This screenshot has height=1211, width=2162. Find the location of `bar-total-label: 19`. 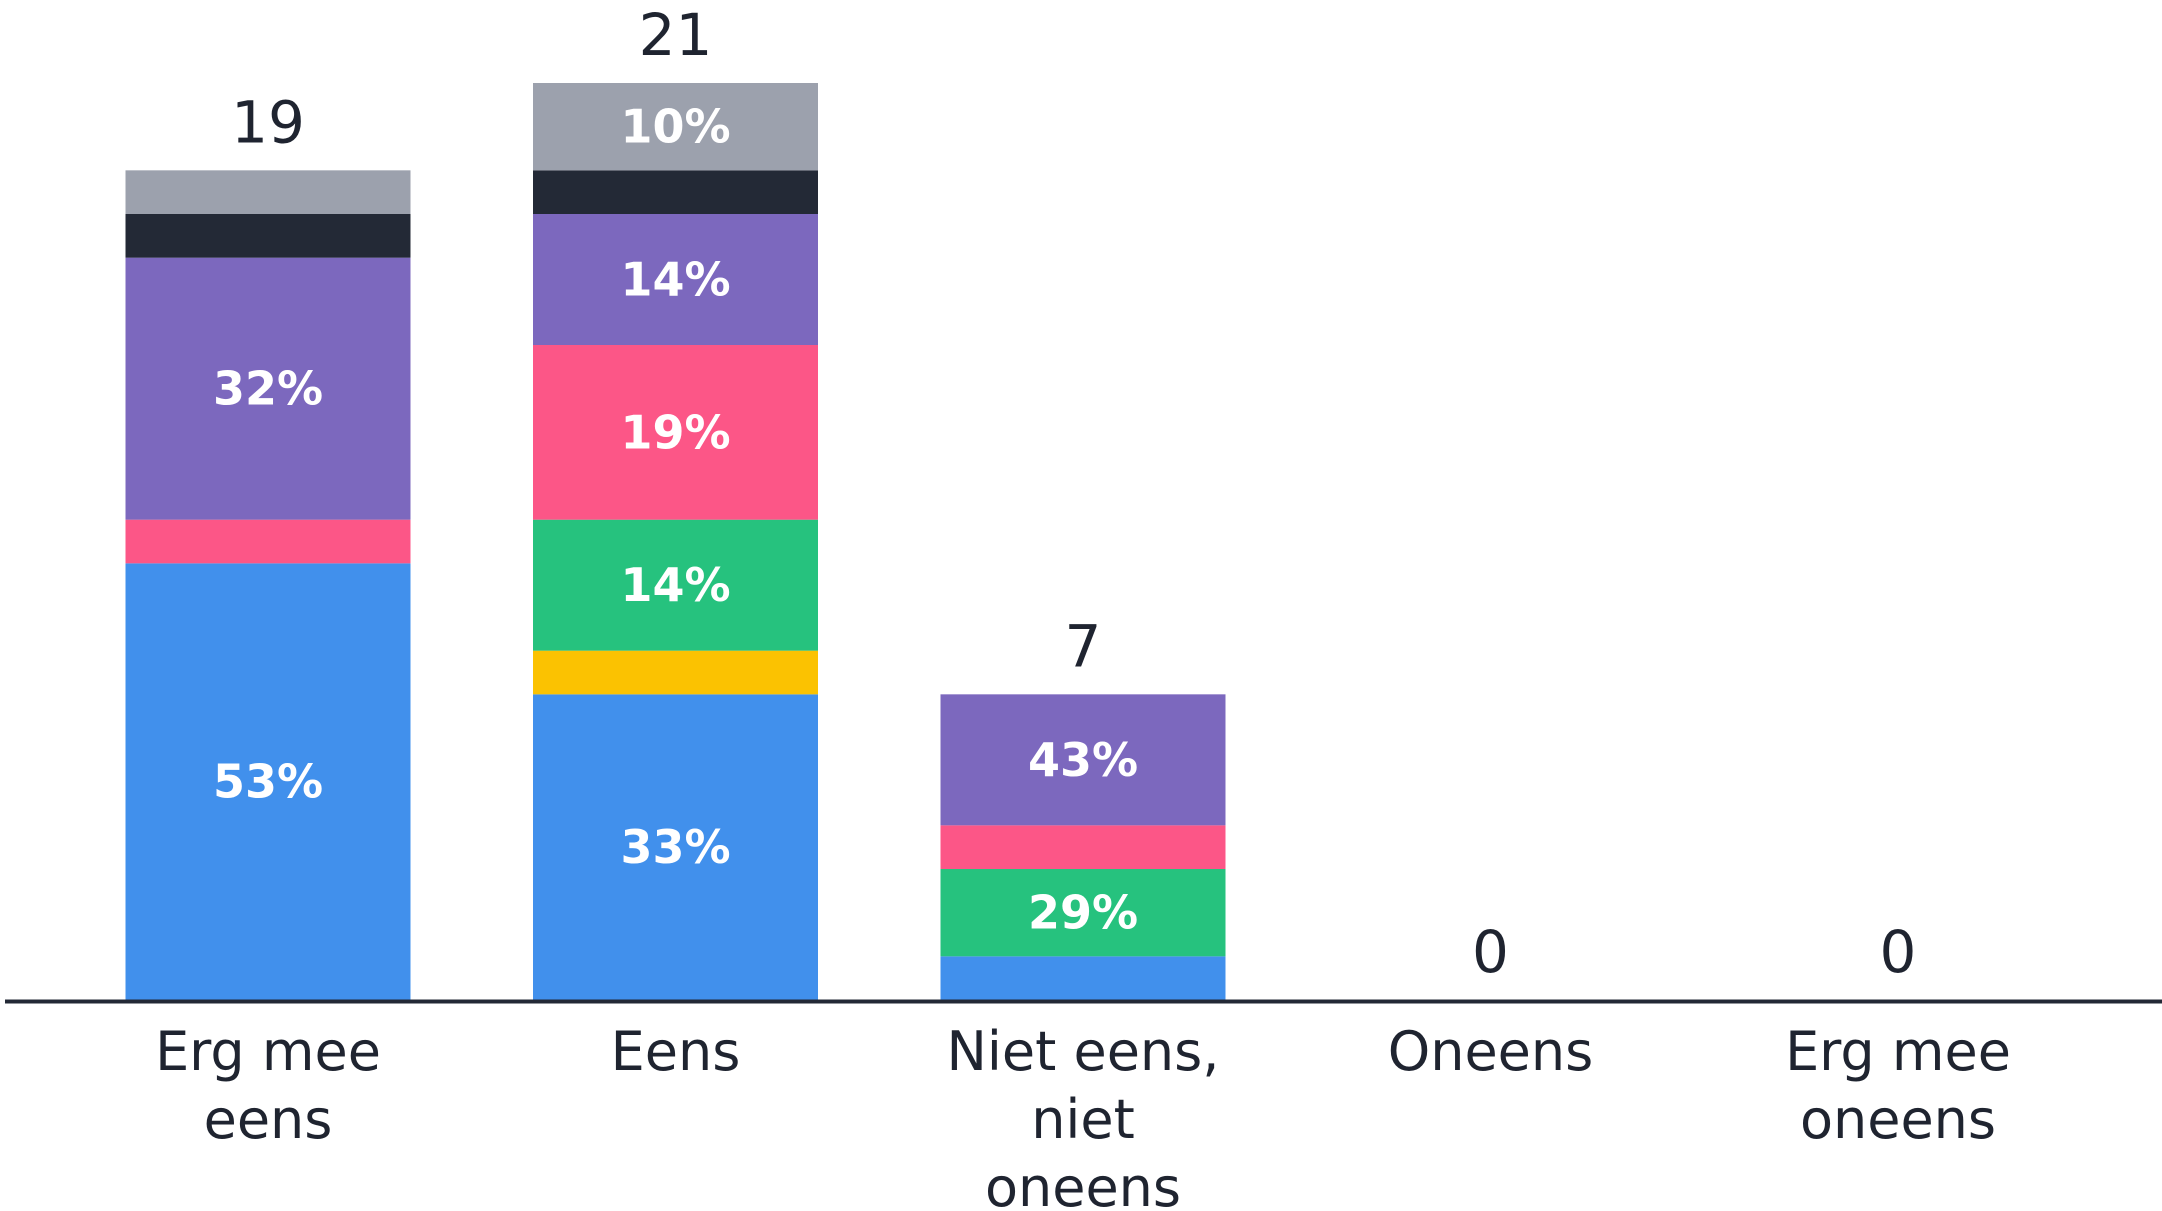

bar-total-label: 19 is located at coordinates (268, 122).